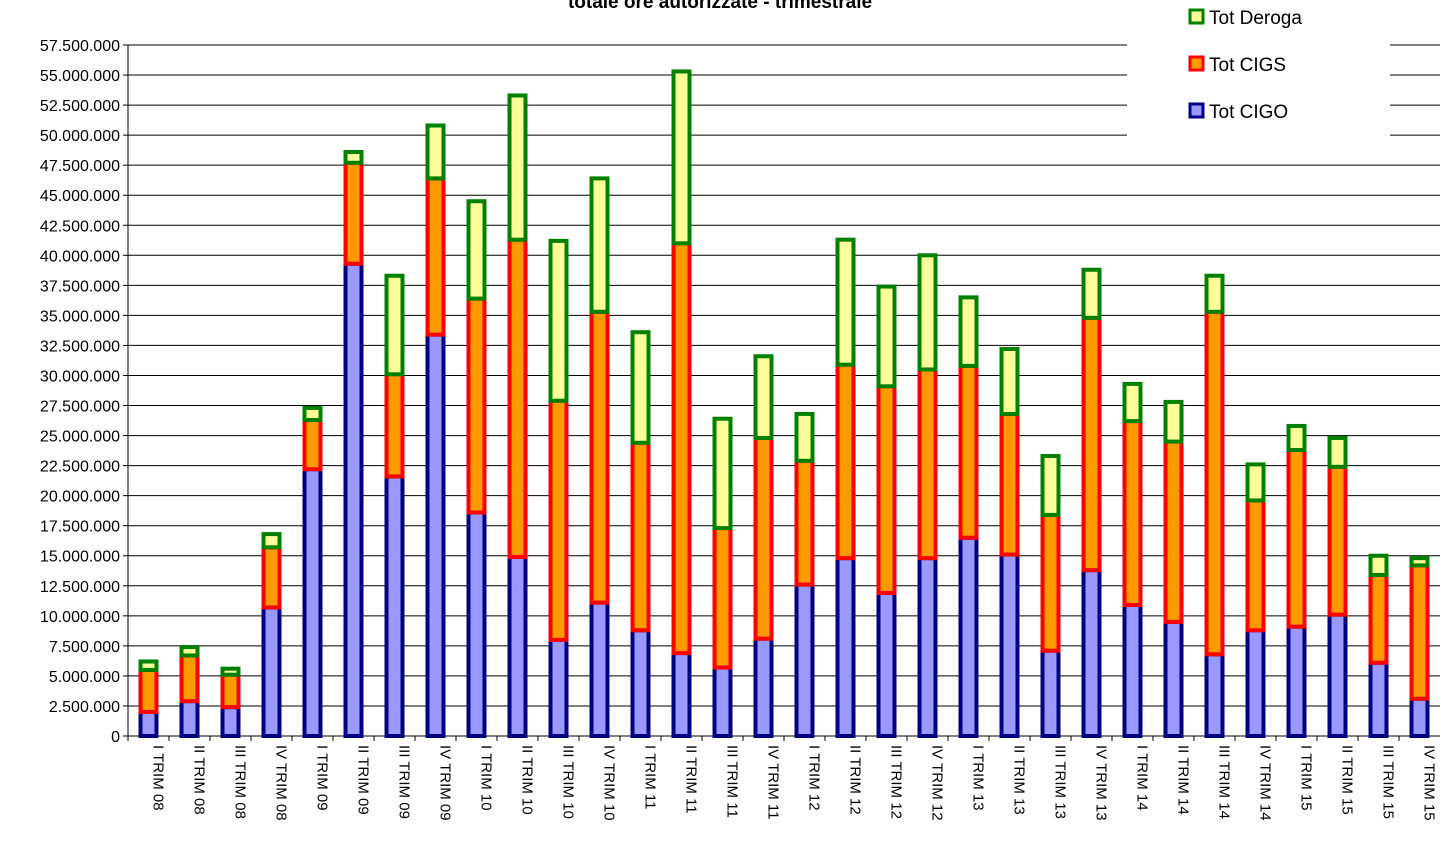 This screenshot has height=846, width=1449. I want to click on legend-label: Tot CIGO, so click(1248, 112).